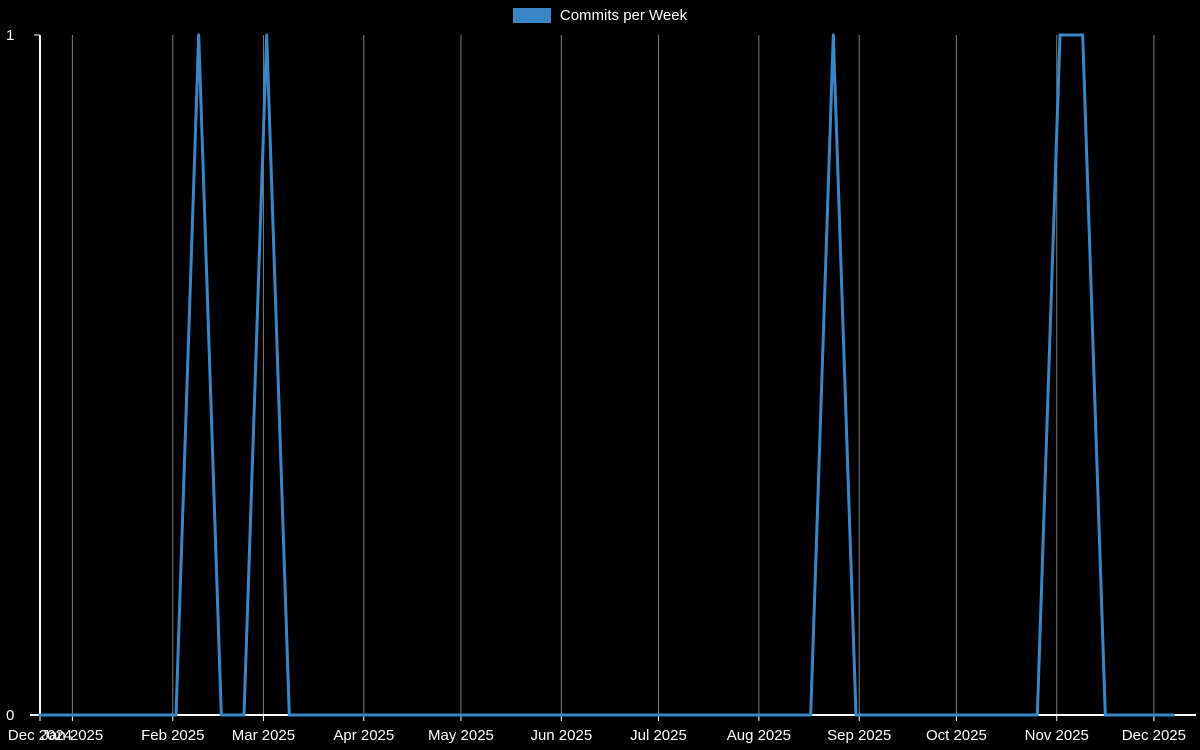  What do you see at coordinates (561, 735) in the screenshot?
I see `x-tick-label: Jun 2025` at bounding box center [561, 735].